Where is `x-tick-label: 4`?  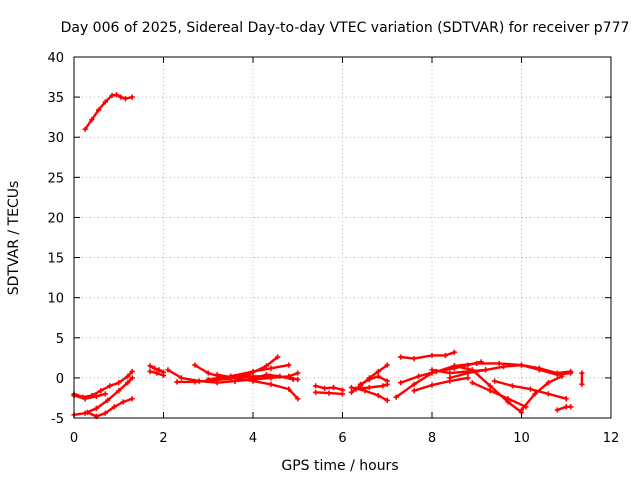
x-tick-label: 4 is located at coordinates (253, 438).